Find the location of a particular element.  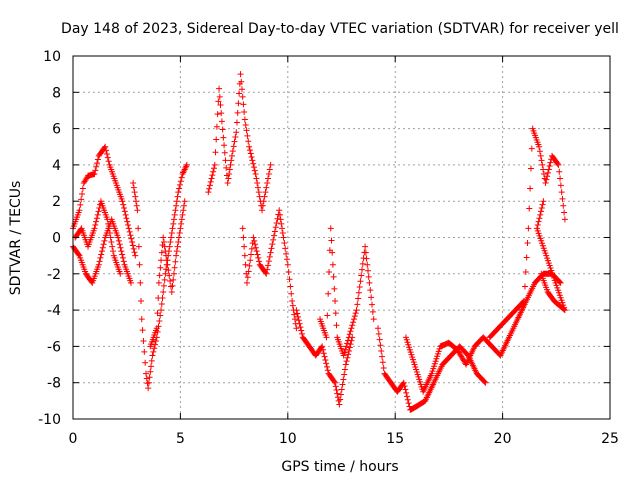

y-tick-label: 4 is located at coordinates (56, 166).